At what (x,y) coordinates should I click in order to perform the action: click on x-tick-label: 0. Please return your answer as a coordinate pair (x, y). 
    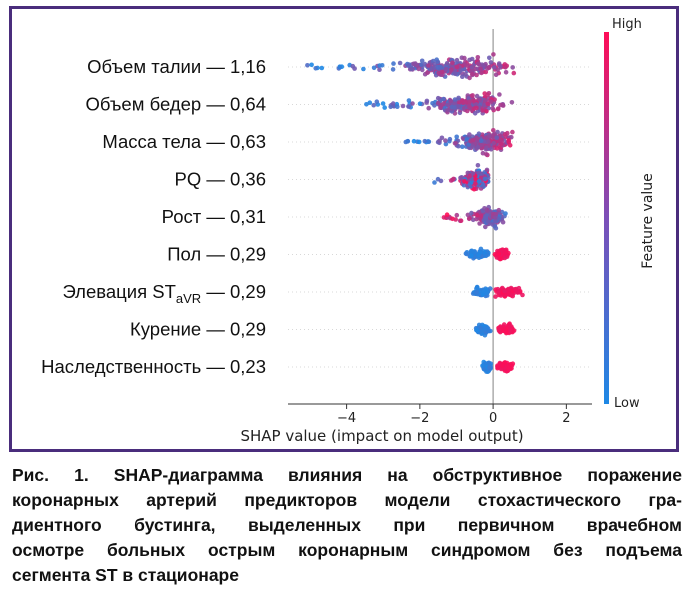
    Looking at the image, I should click on (493, 418).